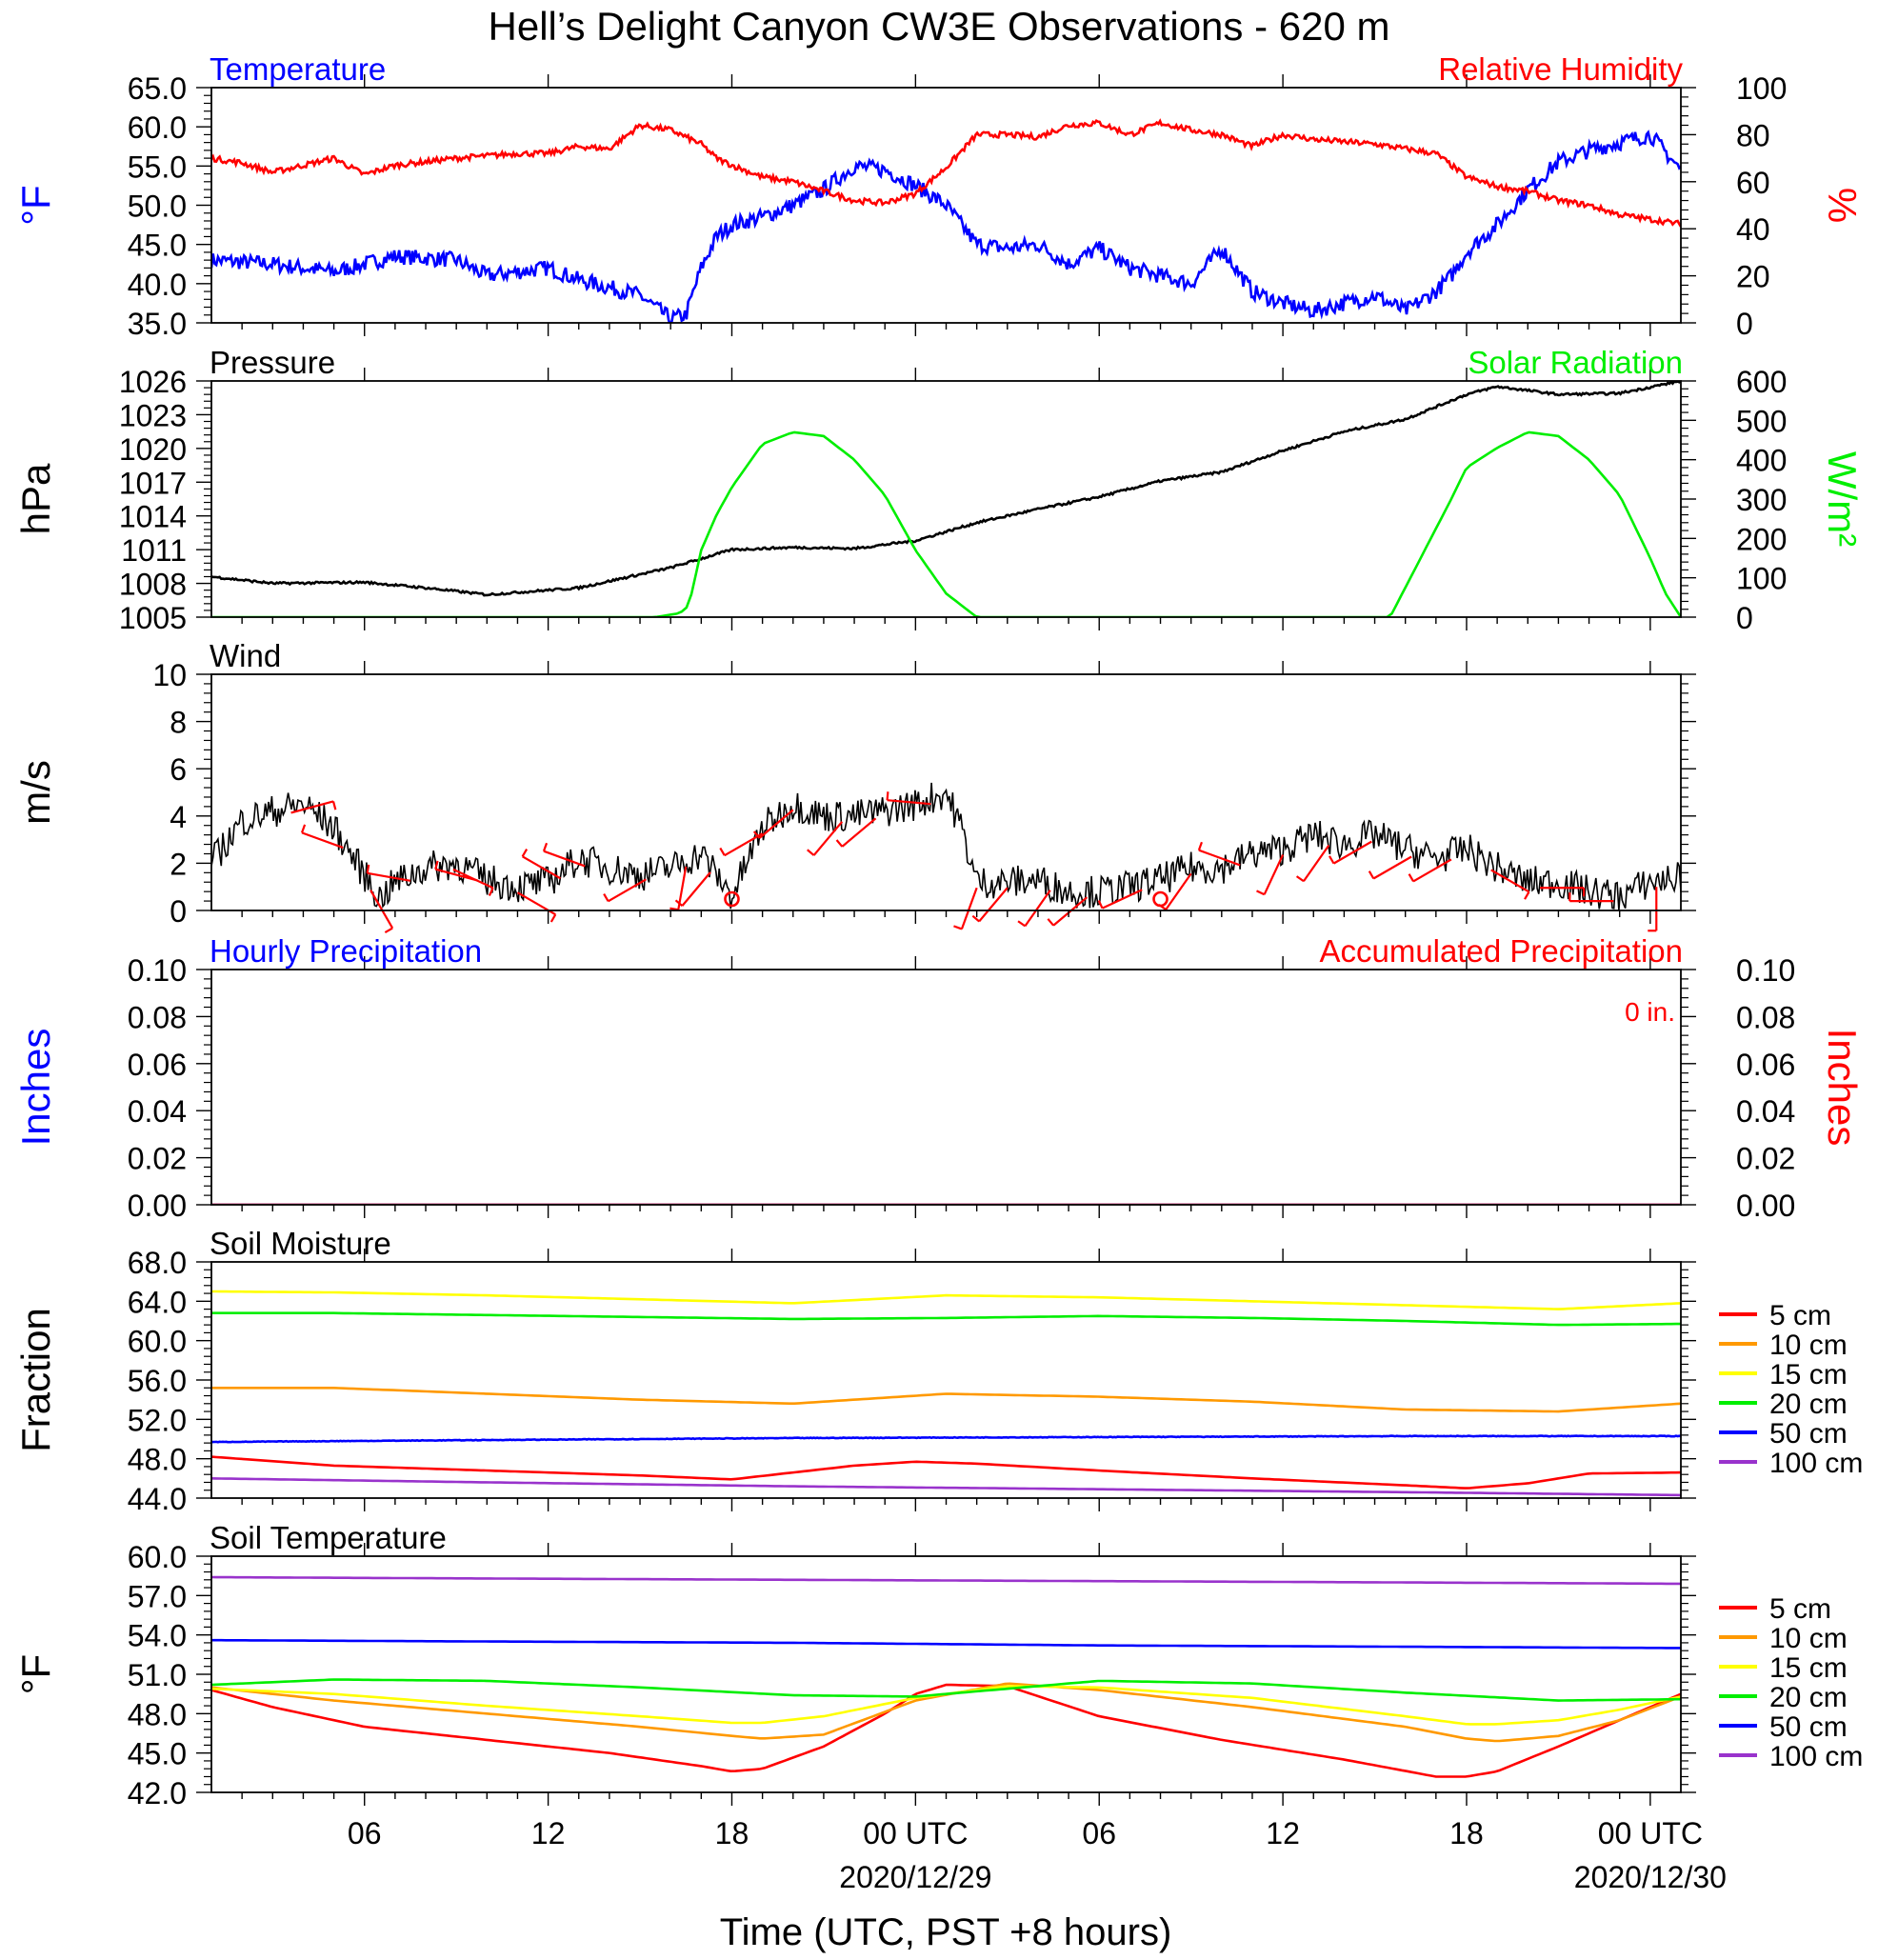 This screenshot has height=1960, width=1878. What do you see at coordinates (35, 792) in the screenshot?
I see `y-axis-label-left: m/s` at bounding box center [35, 792].